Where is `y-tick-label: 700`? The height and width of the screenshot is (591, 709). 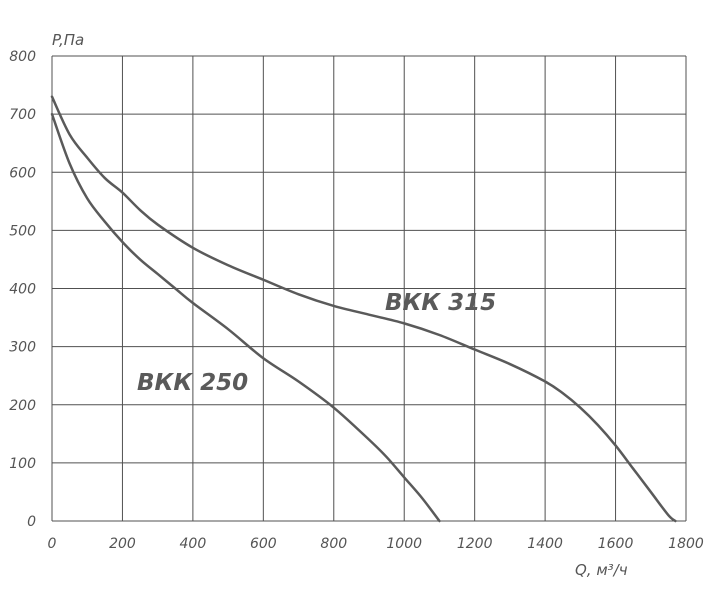 y-tick-label: 700 is located at coordinates (22, 115).